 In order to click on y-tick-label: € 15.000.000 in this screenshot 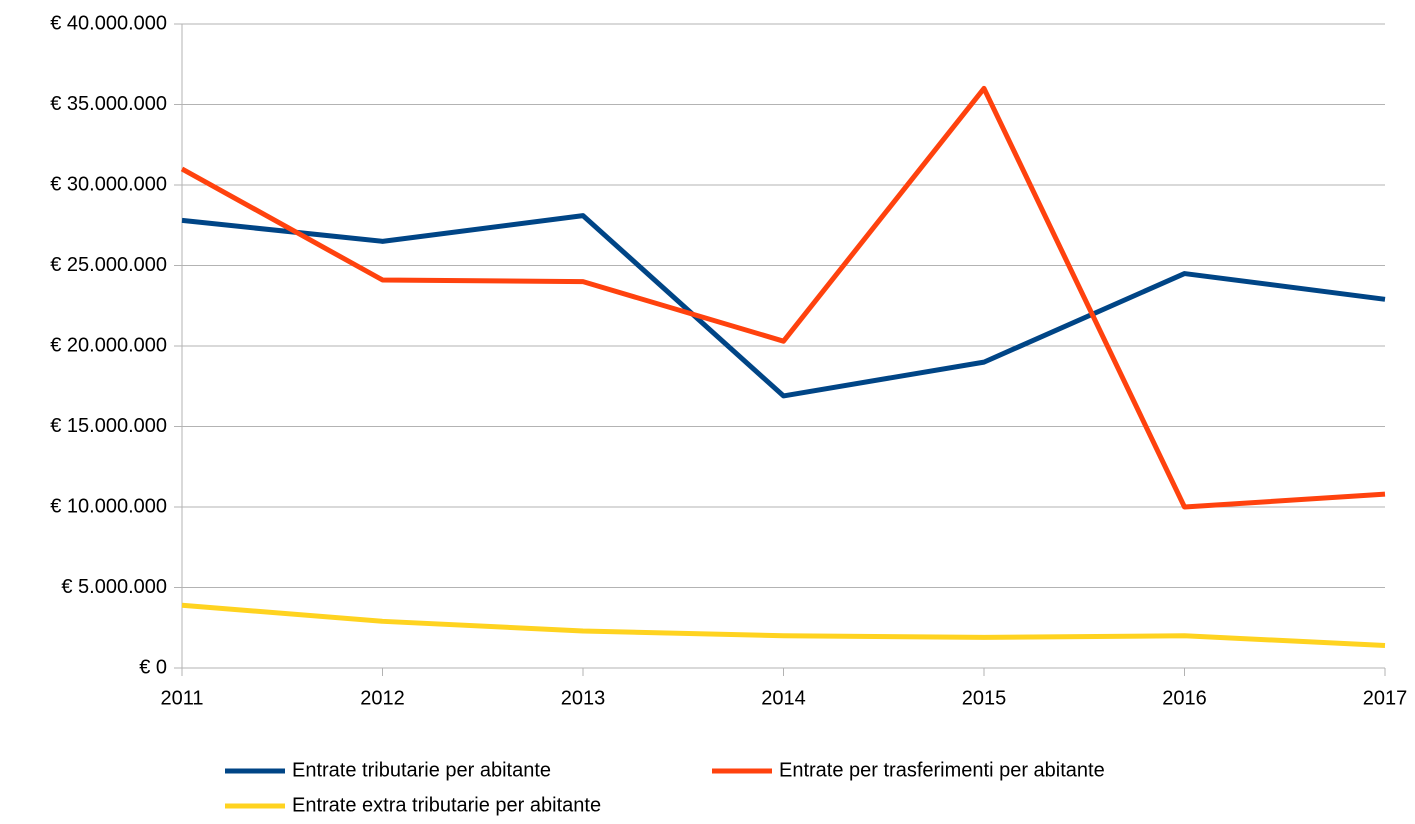, I will do `click(108, 426)`.